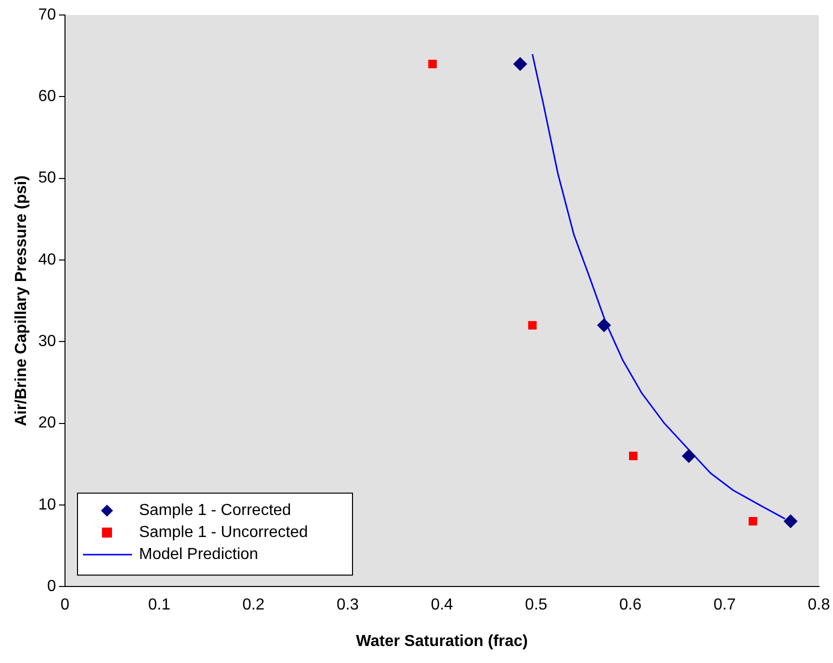 This screenshot has height=663, width=833. I want to click on y-tick-label: 0, so click(51, 587).